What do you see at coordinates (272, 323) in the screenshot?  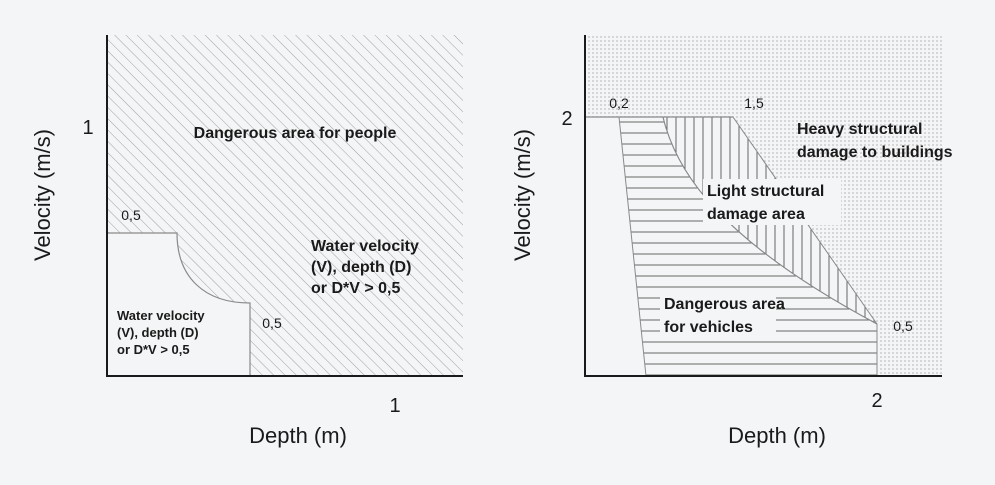 I see `left-depth-threshold-label: 0,5` at bounding box center [272, 323].